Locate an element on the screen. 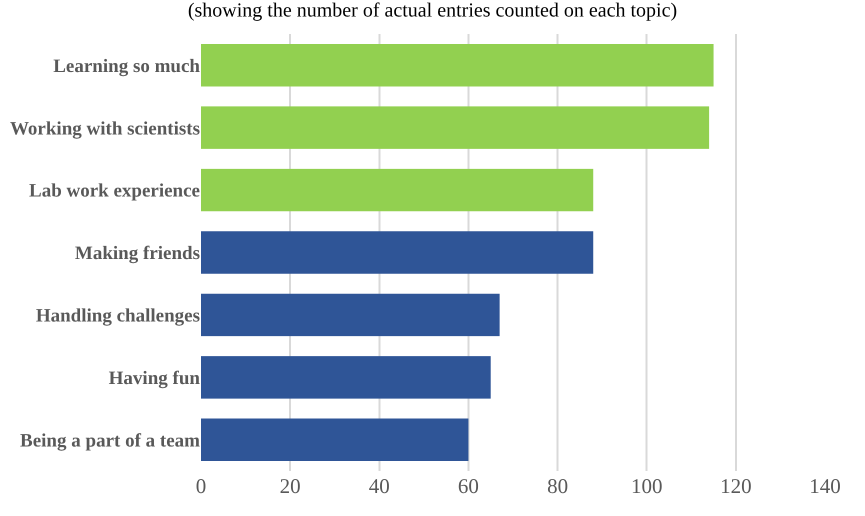 This screenshot has width=865, height=516. y-tick-label: Working with scientists is located at coordinates (105, 129).